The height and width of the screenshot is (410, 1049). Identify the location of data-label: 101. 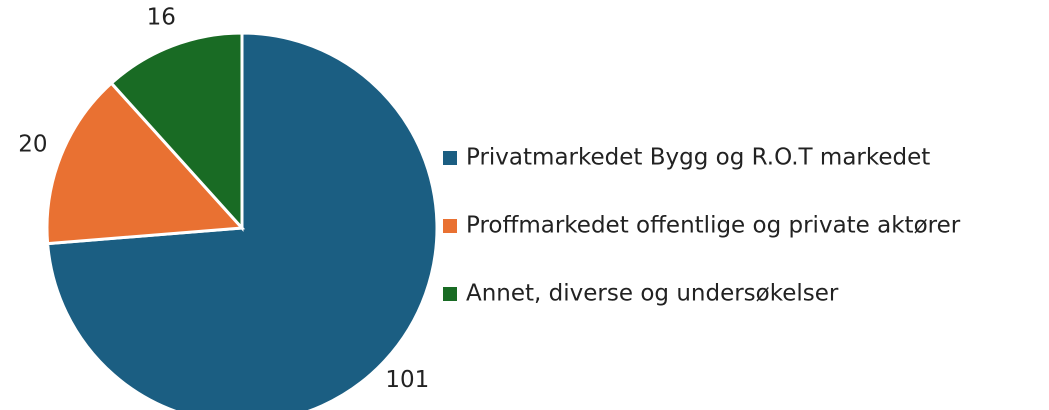
(407, 380).